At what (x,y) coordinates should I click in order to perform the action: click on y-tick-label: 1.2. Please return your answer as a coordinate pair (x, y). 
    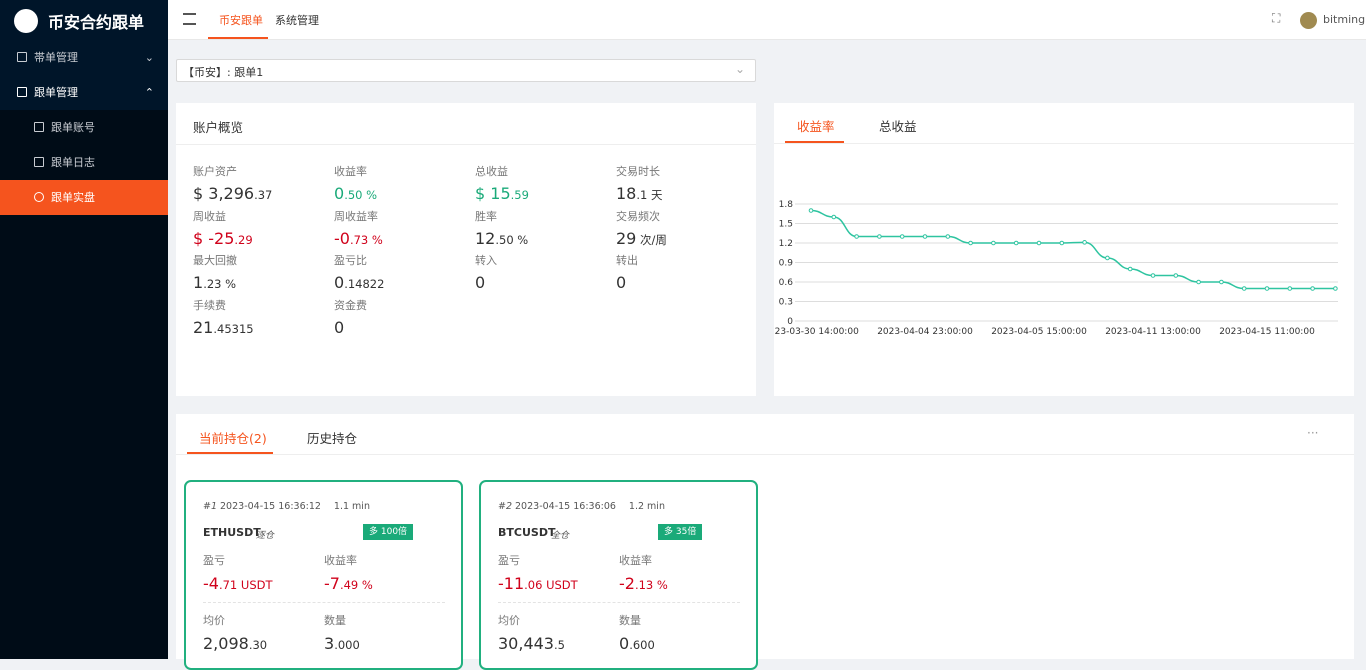
    Looking at the image, I should click on (786, 244).